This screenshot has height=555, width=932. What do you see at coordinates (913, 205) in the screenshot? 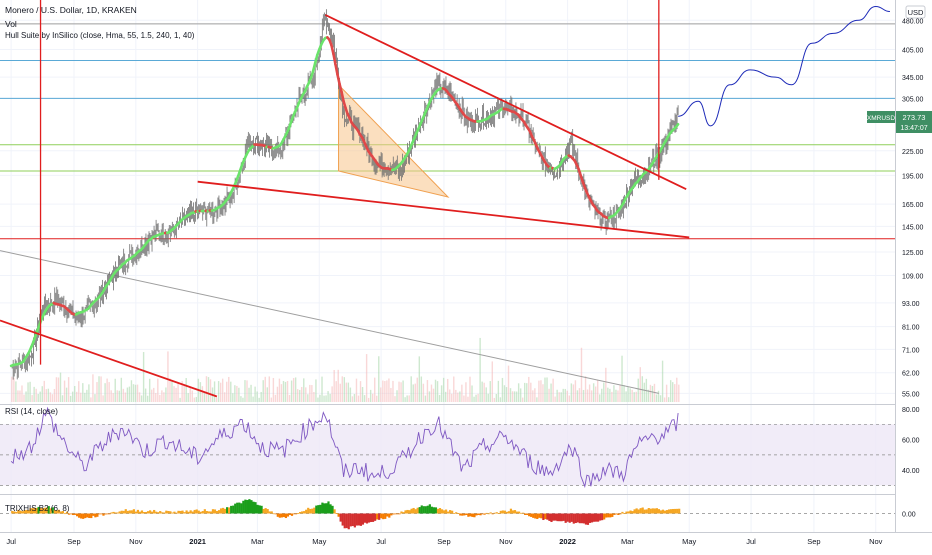
I see `price-tick-label: 165.00` at bounding box center [913, 205].